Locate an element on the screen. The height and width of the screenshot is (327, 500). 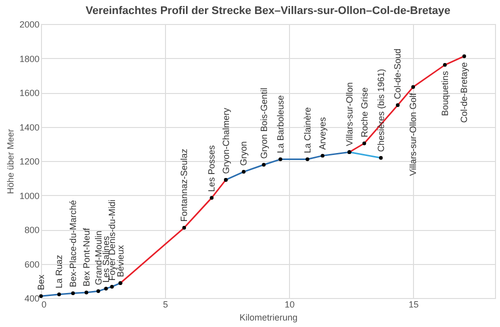
annotation: Fontannaz-Seulaz is located at coordinates (184, 185).